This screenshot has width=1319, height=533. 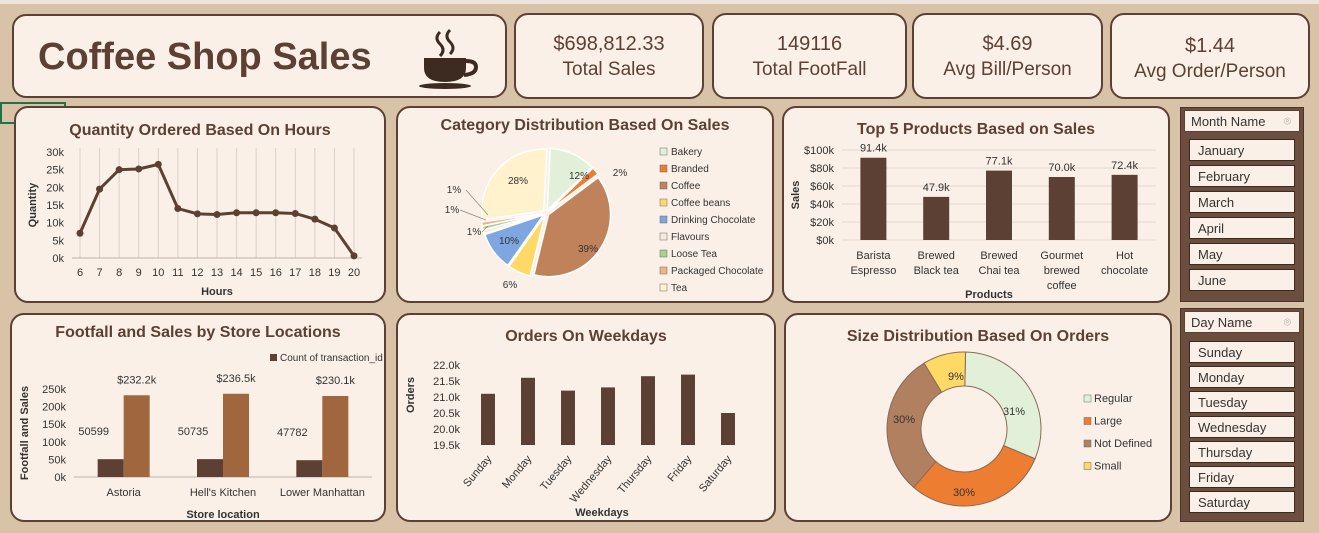 What do you see at coordinates (1007, 56) in the screenshot?
I see `kpi-avg-bill: $4.69 Avg Bill/Person` at bounding box center [1007, 56].